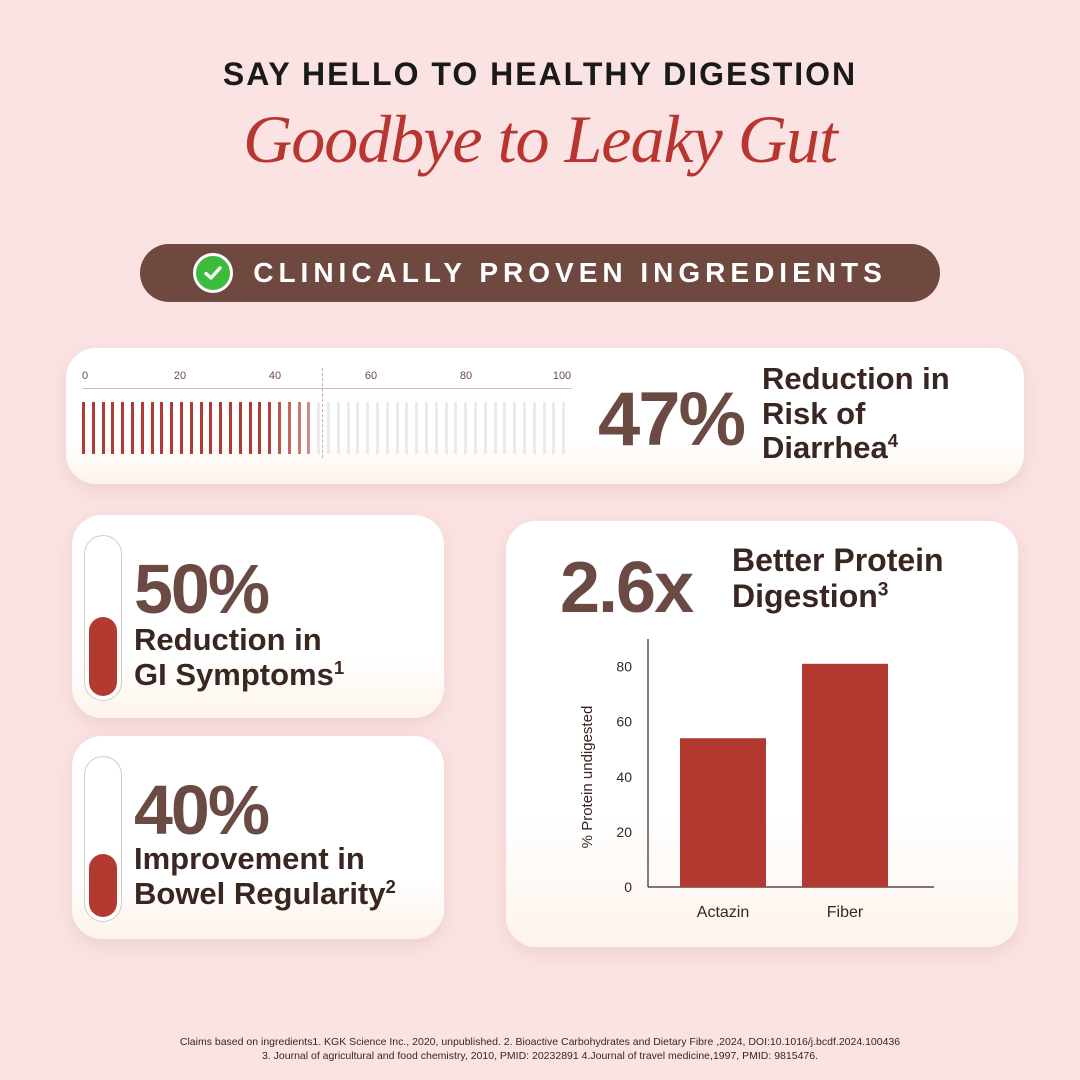  What do you see at coordinates (624, 832) in the screenshot?
I see `y-tick-label: 20` at bounding box center [624, 832].